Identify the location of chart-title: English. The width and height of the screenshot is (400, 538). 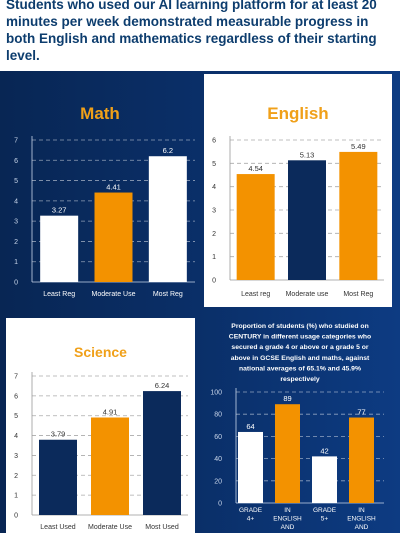
(297, 113).